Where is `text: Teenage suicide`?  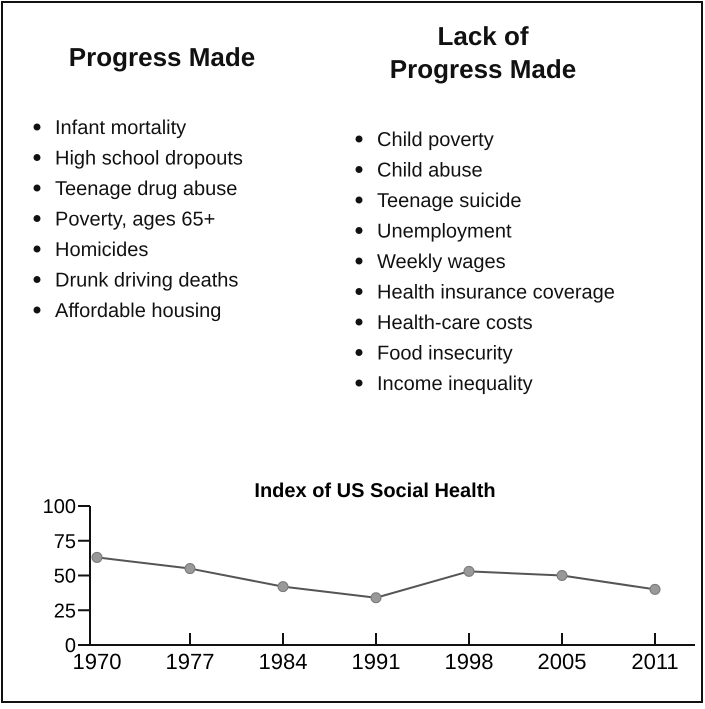
text: Teenage suicide is located at coordinates (449, 201).